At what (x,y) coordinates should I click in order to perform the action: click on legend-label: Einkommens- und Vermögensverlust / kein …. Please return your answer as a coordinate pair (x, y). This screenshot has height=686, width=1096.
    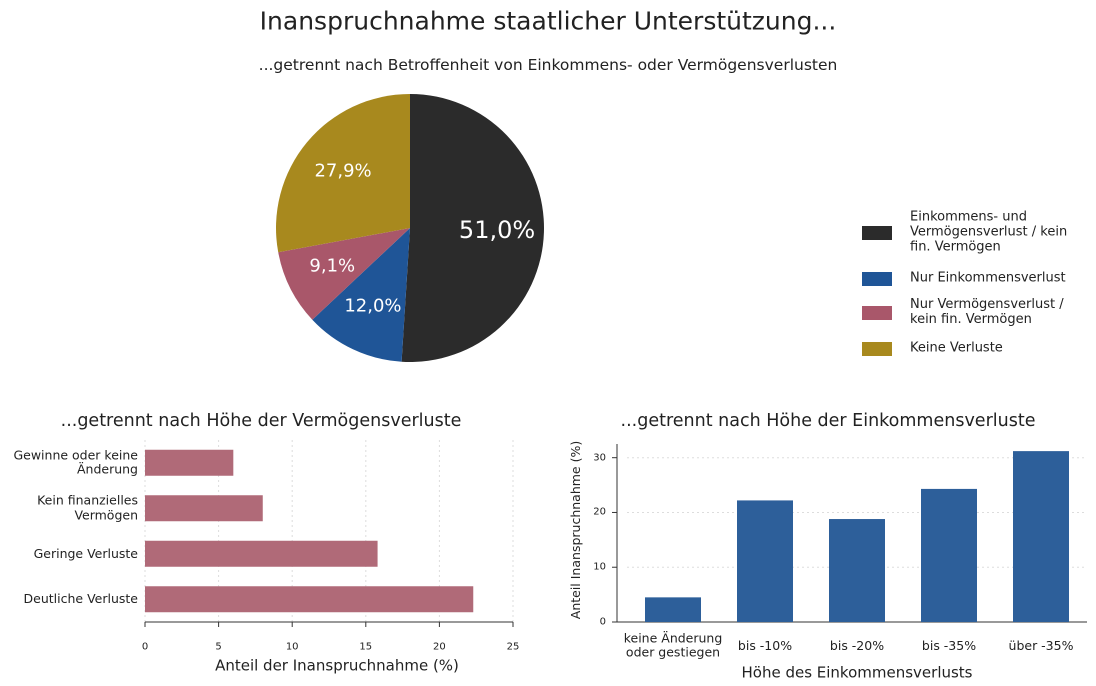
    Looking at the image, I should click on (989, 232).